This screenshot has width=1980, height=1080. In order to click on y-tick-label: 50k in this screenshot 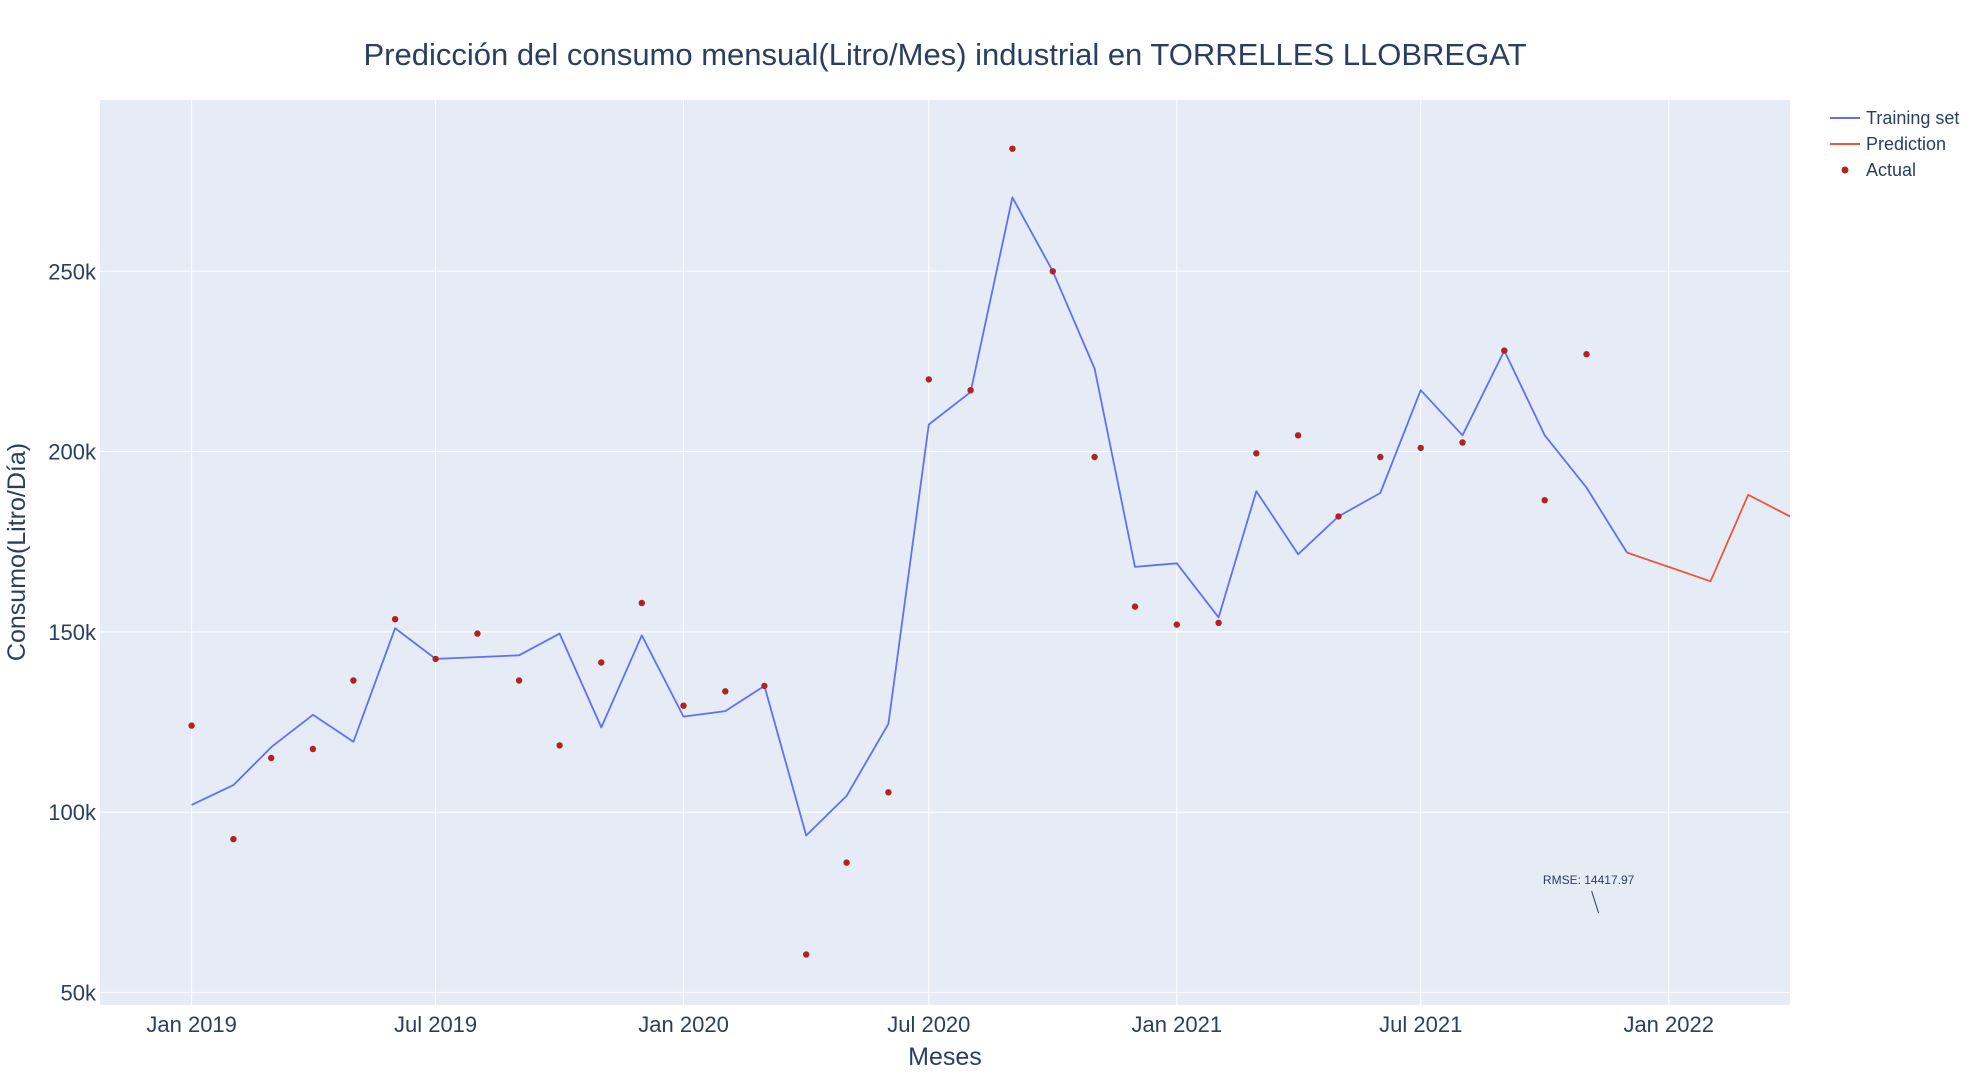, I will do `click(79, 992)`.